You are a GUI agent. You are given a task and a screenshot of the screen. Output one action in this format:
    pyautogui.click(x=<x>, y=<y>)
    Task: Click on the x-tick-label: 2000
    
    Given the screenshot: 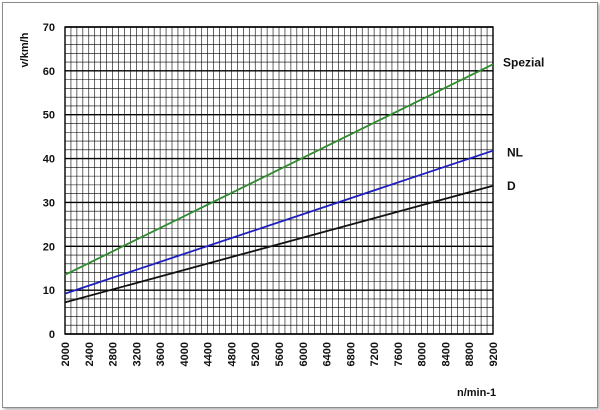 What is the action you would take?
    pyautogui.click(x=66, y=354)
    